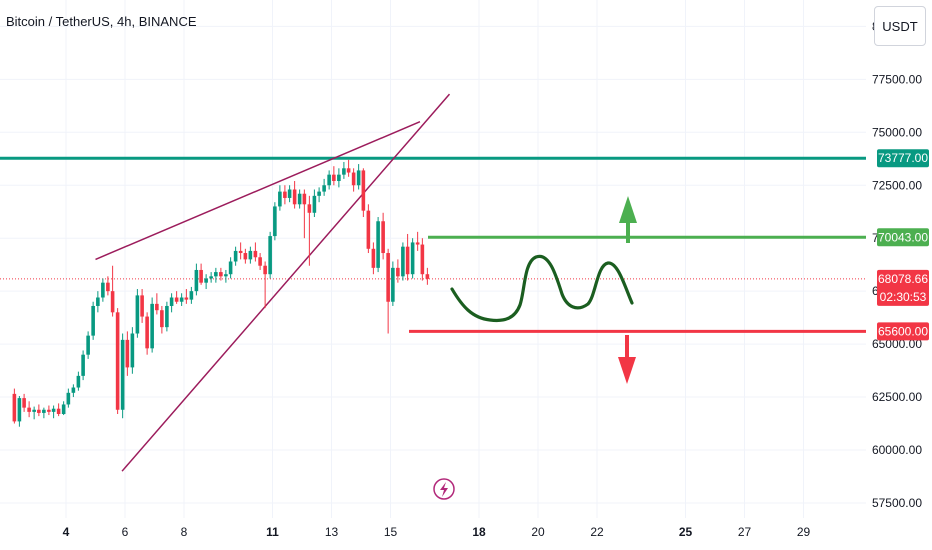  Describe the element at coordinates (903, 287) in the screenshot. I see `current-price-tag: 68078.66 02:30:53` at that location.